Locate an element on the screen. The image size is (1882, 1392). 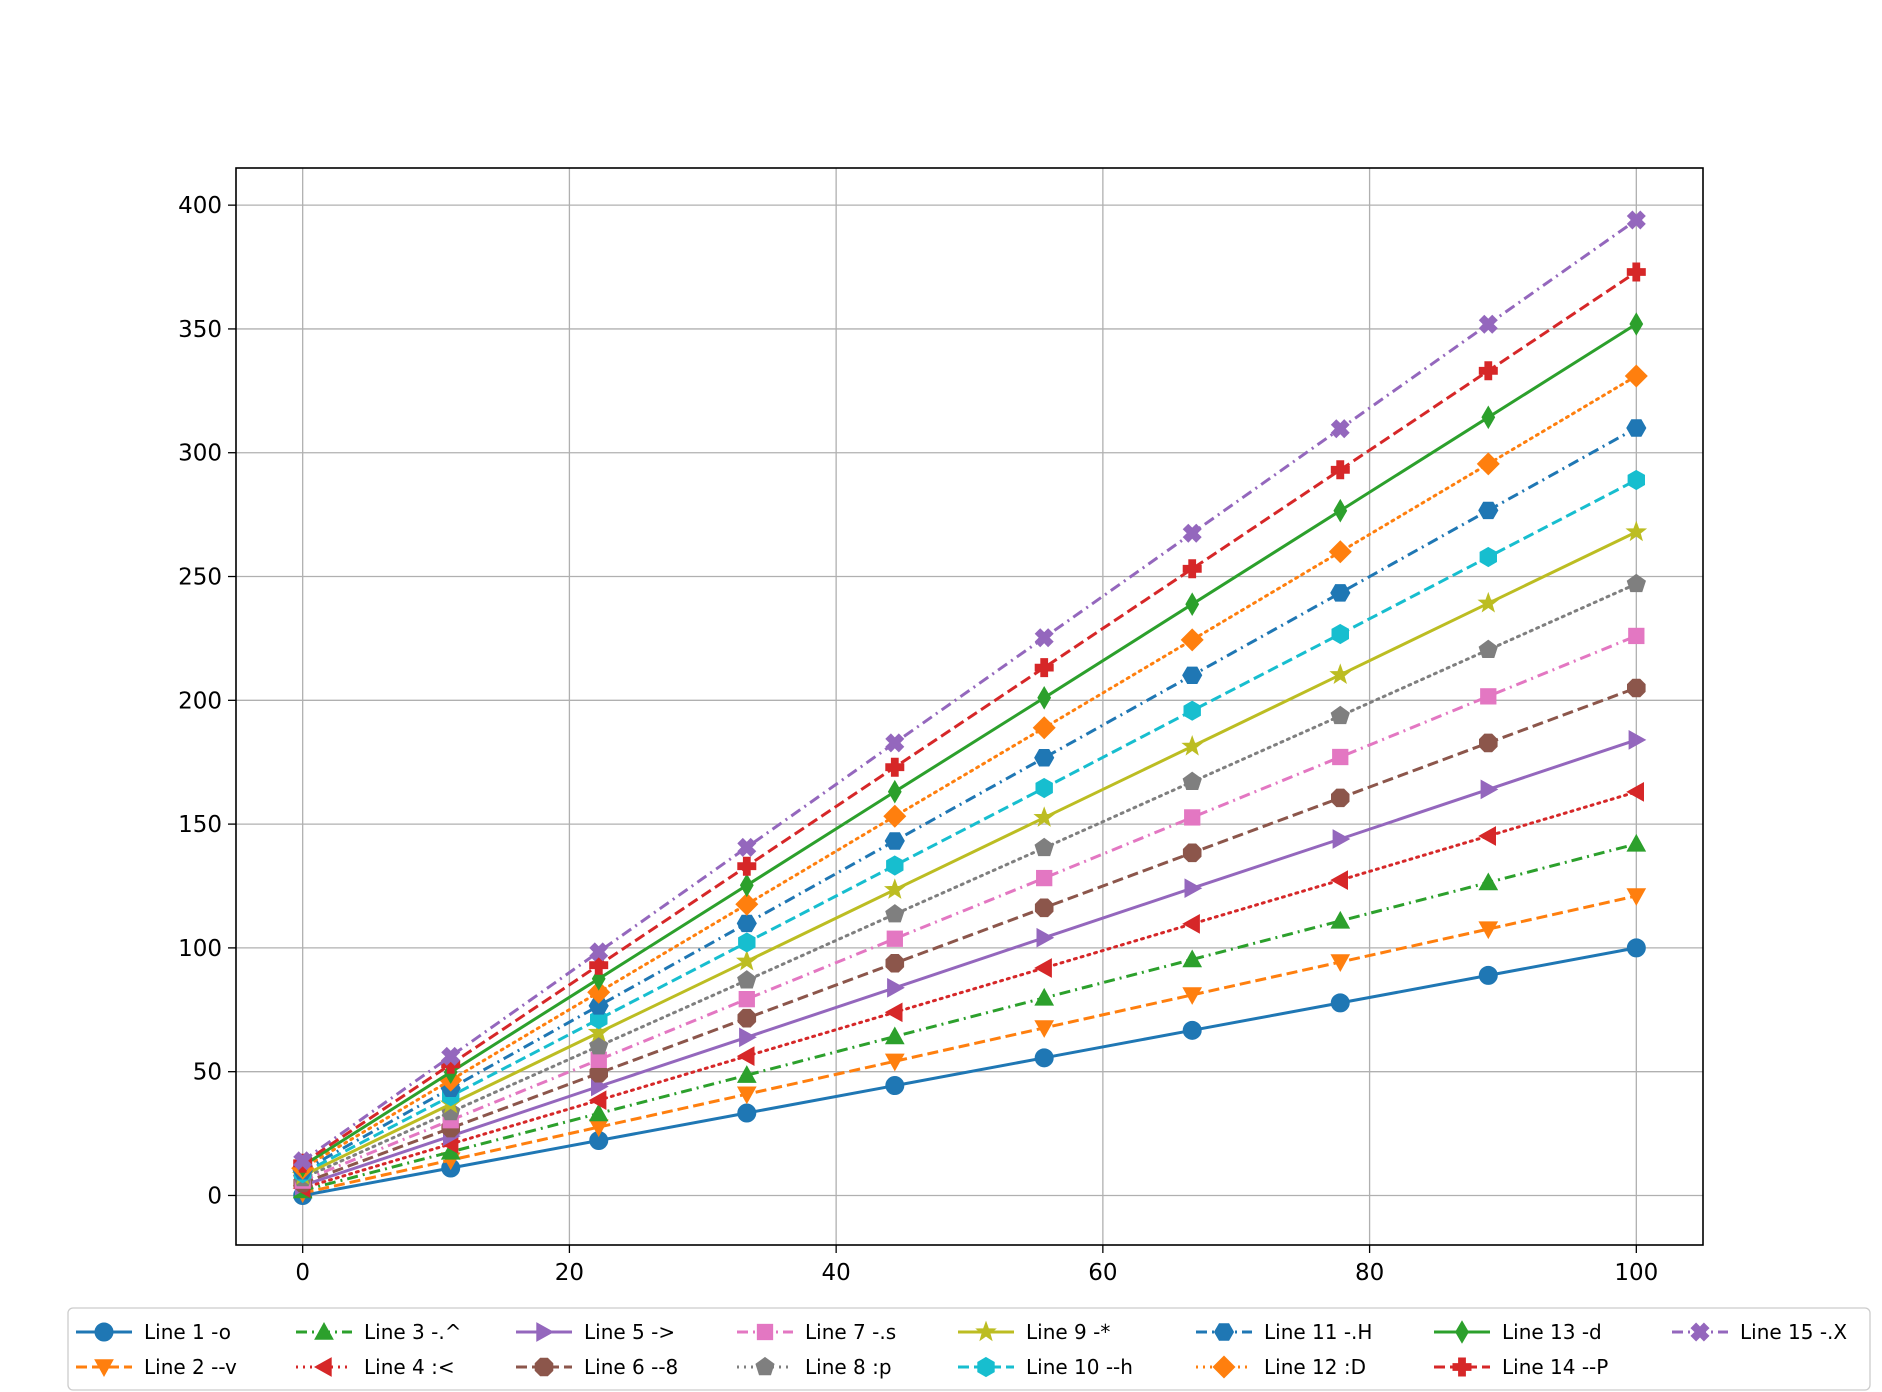
legend-entry-6: Line 6 --8 is located at coordinates (597, 1367).